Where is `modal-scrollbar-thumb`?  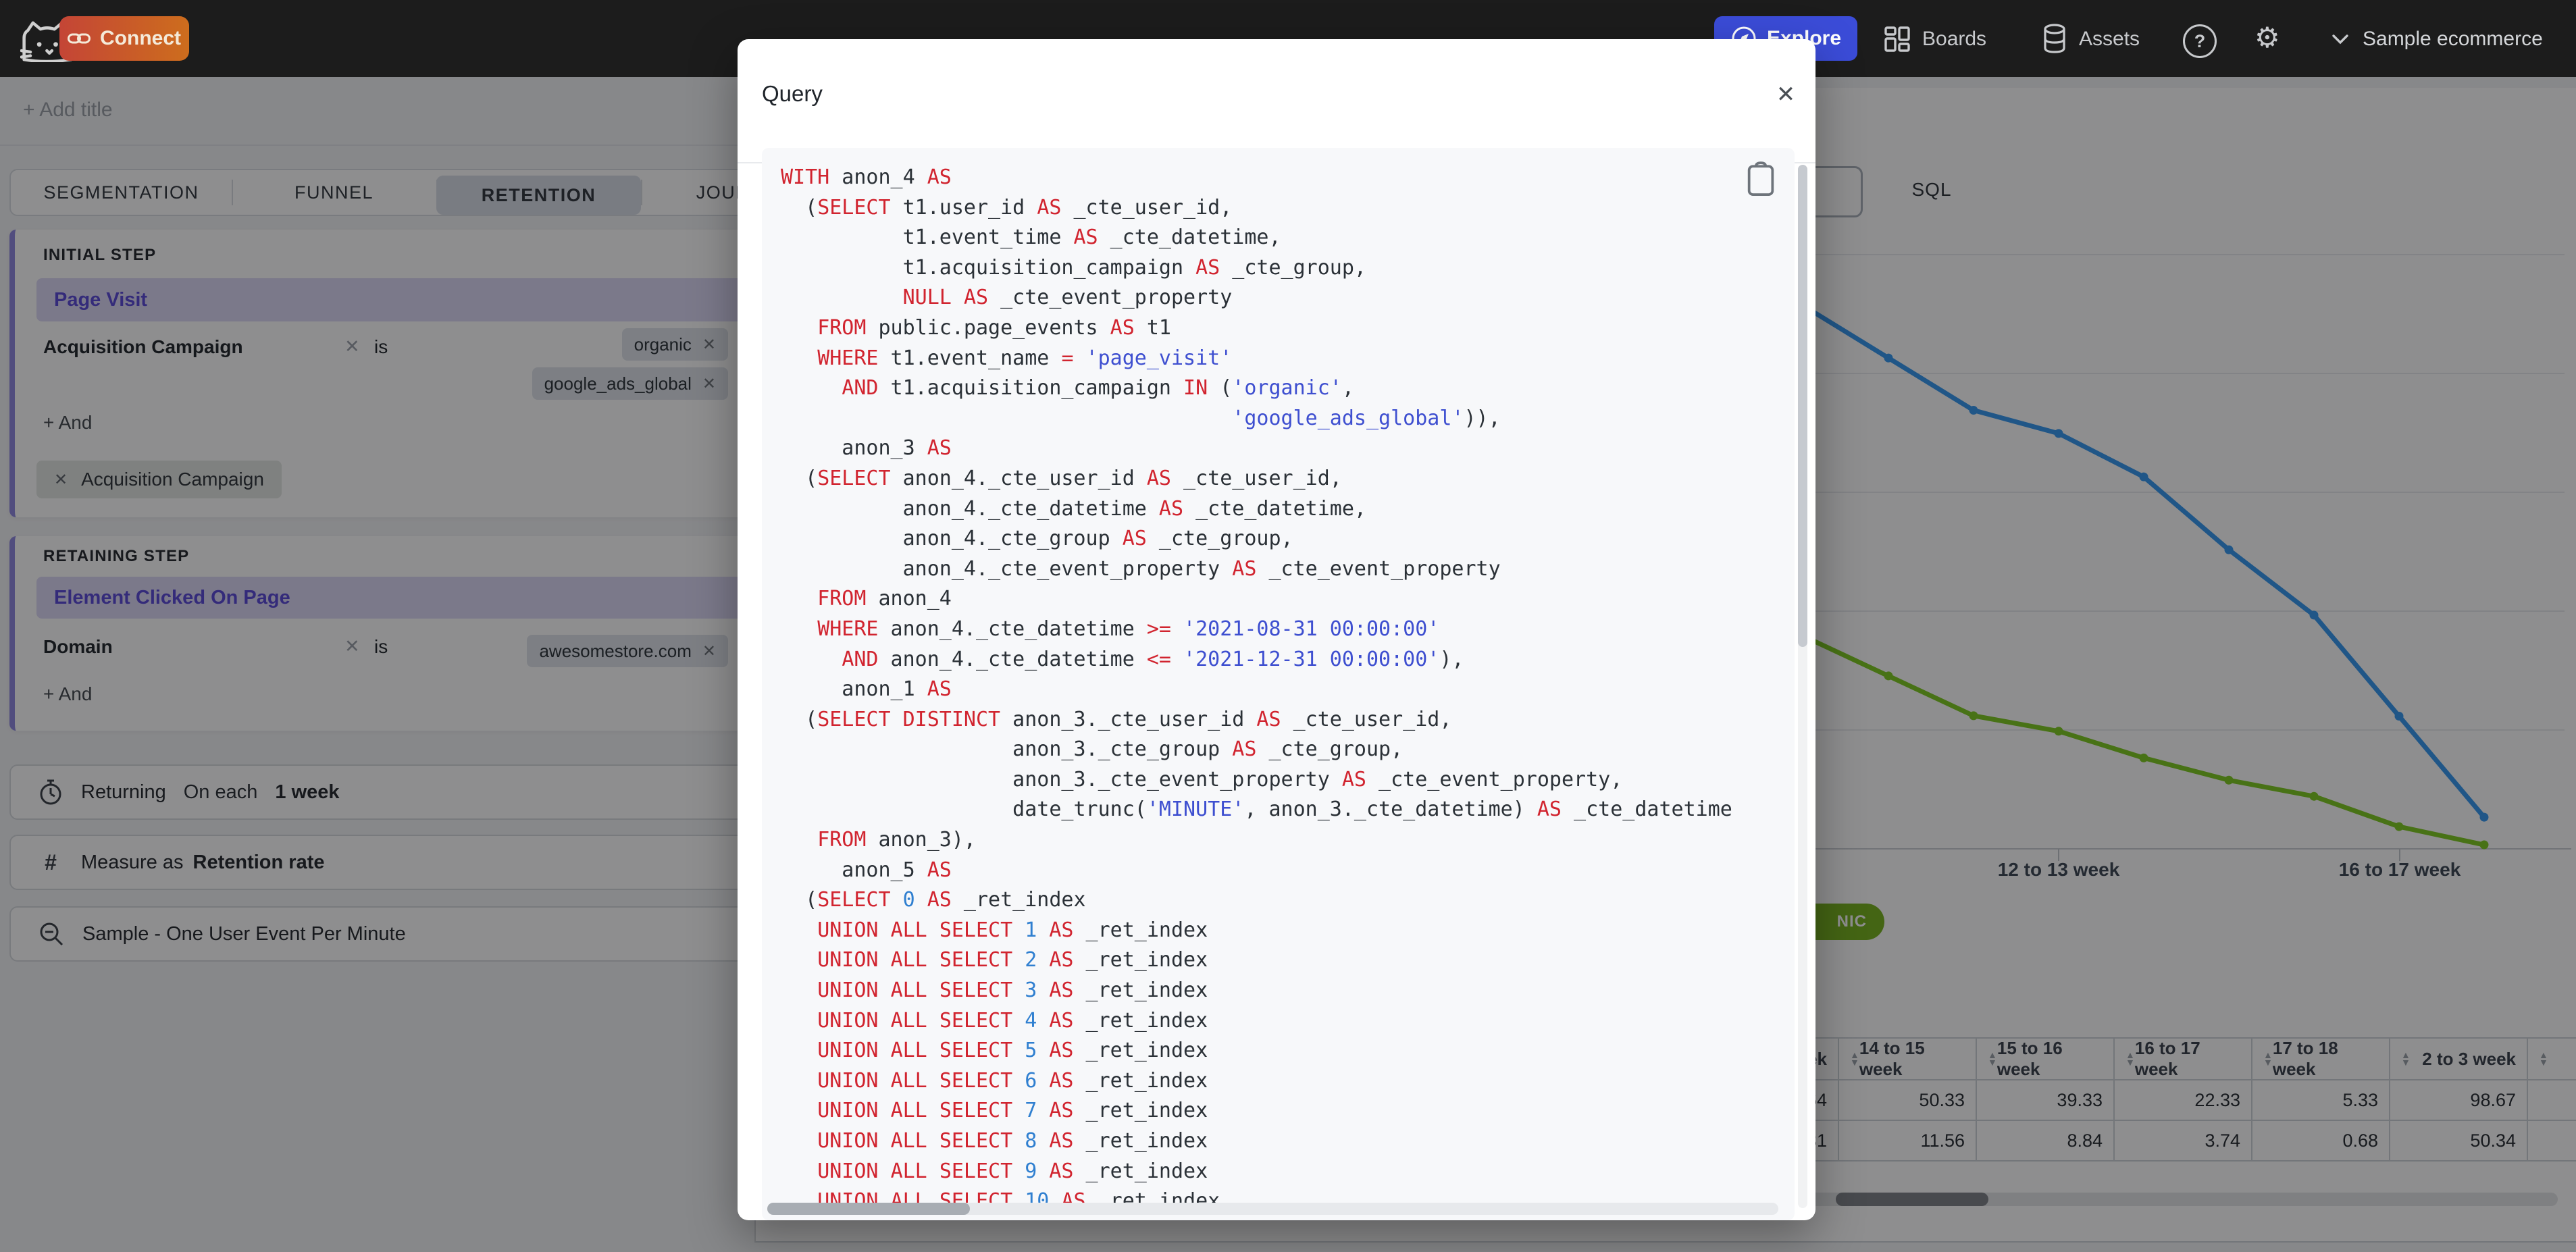
modal-scrollbar-thumb is located at coordinates (1802, 406).